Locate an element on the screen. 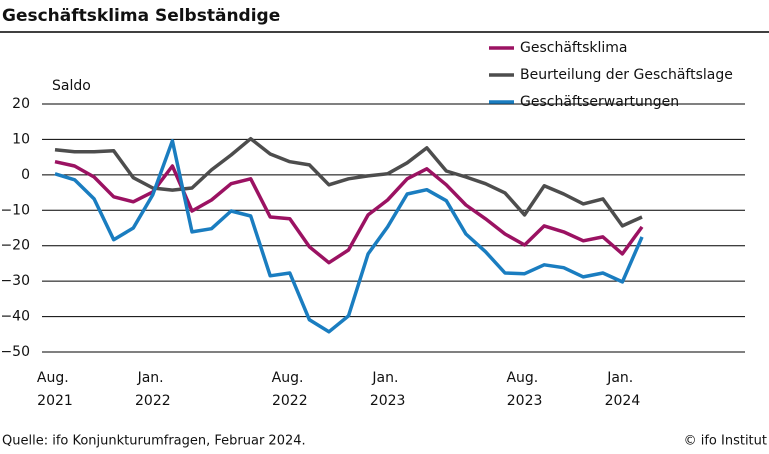  x-tick-label: Jan. 2023 is located at coordinates (388, 389).